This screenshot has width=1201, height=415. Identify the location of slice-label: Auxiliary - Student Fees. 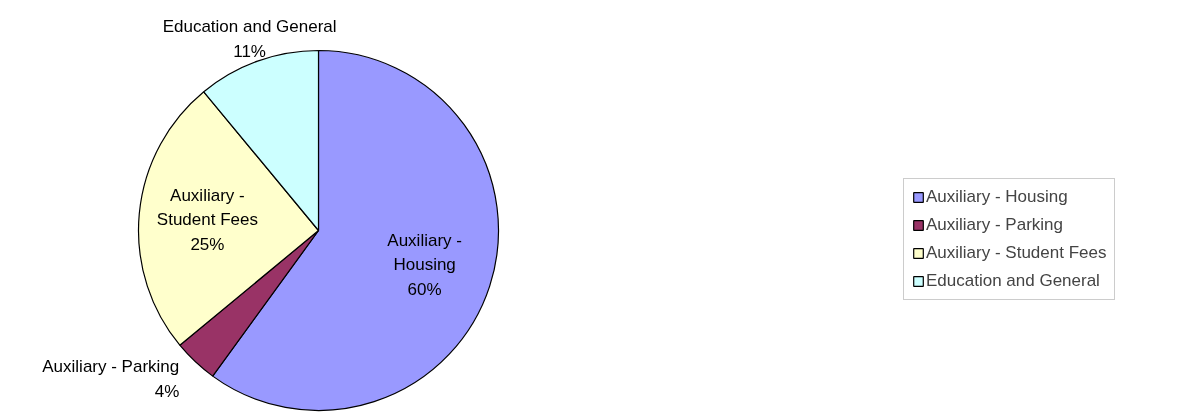
(207, 207).